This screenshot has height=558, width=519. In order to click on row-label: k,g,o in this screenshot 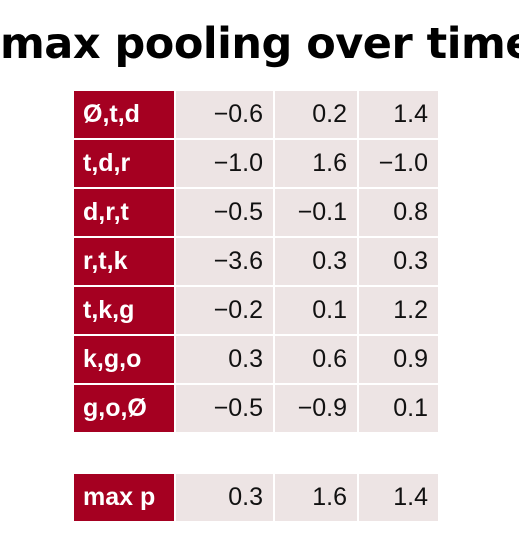, I will do `click(124, 359)`.